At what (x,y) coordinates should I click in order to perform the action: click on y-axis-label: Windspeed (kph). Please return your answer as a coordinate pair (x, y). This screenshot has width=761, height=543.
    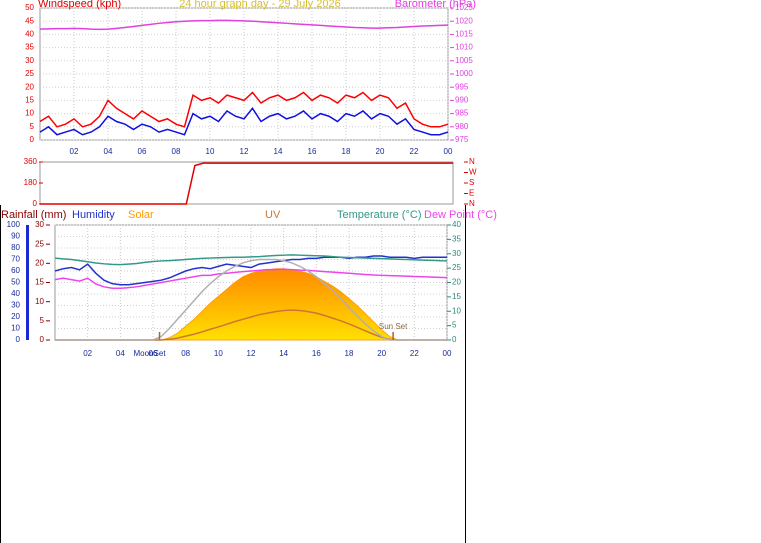
    Looking at the image, I should click on (79, 5).